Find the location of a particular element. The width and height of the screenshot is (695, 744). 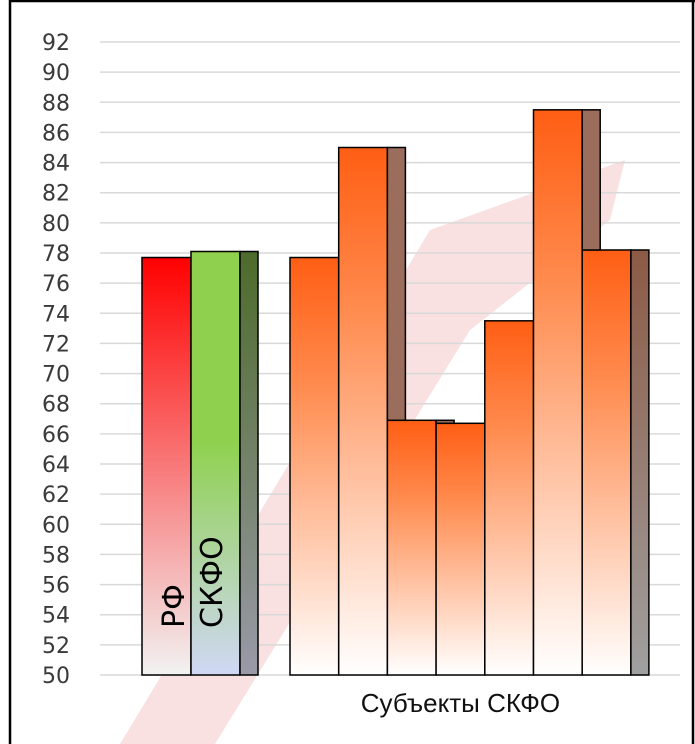

bar-label-reference: СКФО is located at coordinates (212, 582).